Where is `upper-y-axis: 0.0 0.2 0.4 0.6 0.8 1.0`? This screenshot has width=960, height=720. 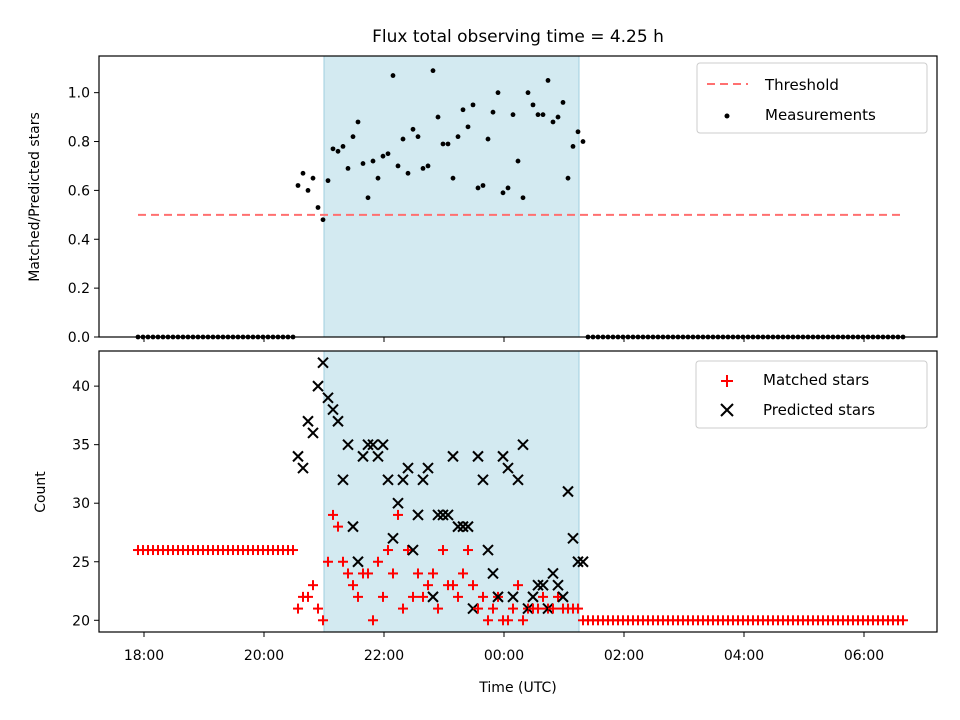
upper-y-axis: 0.0 0.2 0.4 0.6 0.8 1.0 is located at coordinates (83, 216).